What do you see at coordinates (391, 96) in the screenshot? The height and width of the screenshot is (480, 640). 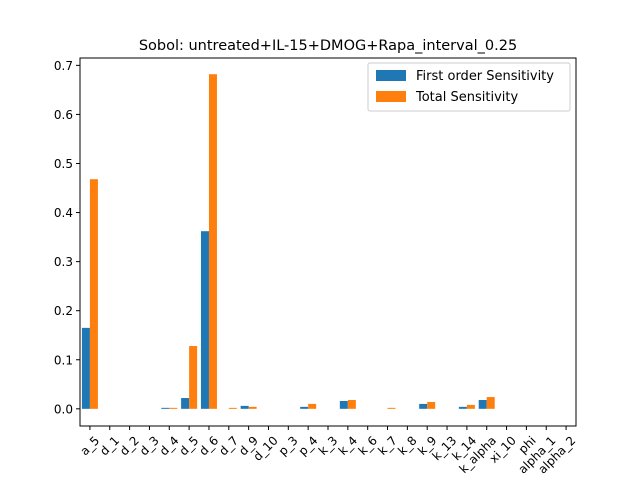 I see `legend-swatch-total` at bounding box center [391, 96].